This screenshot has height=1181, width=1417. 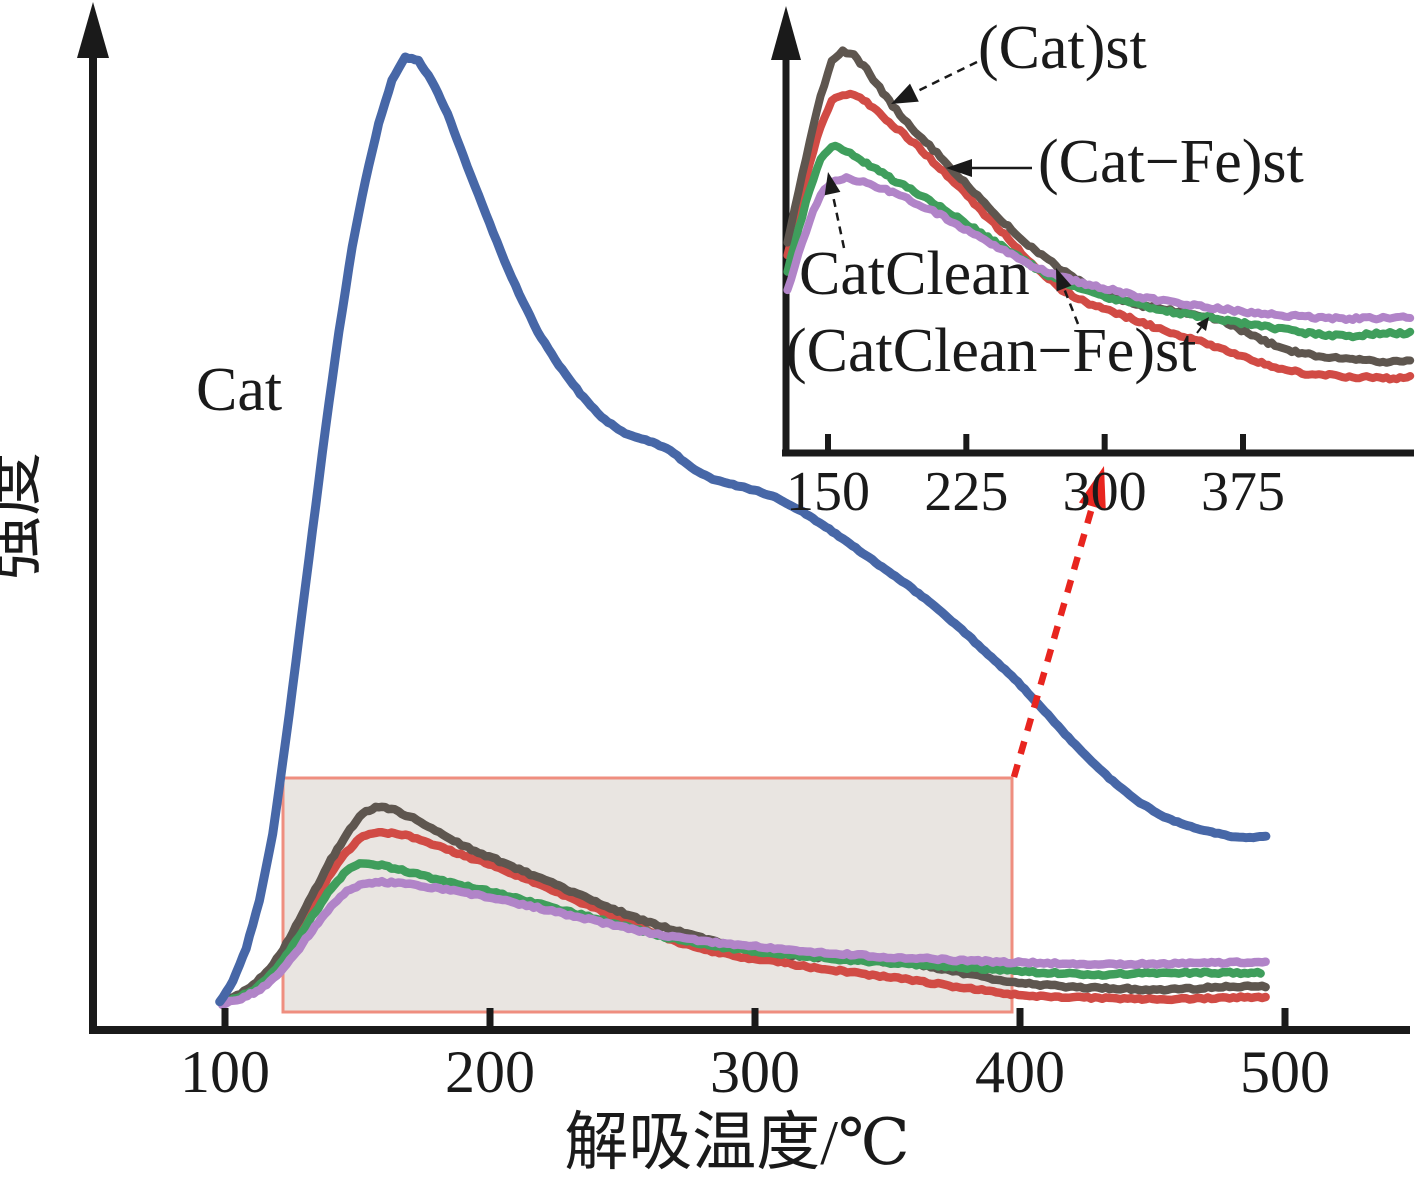 I want to click on catclean-fe-st-arrow-head-icon, so click(x=1064, y=280).